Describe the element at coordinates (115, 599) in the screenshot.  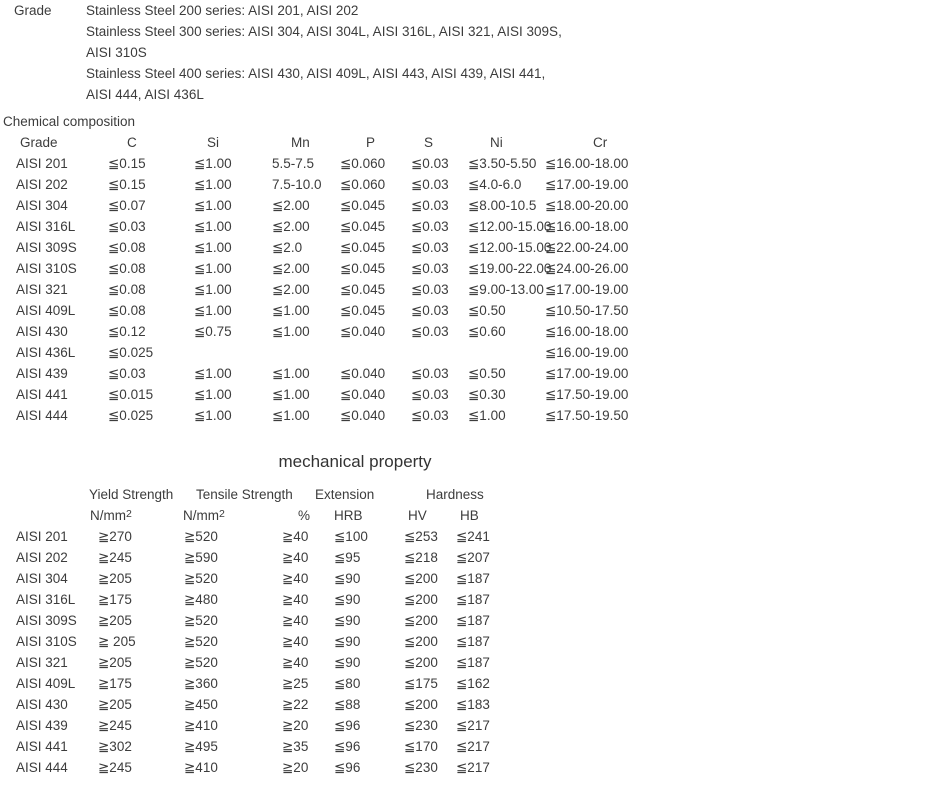
I see `cell-yield-strength: ≧175` at that location.